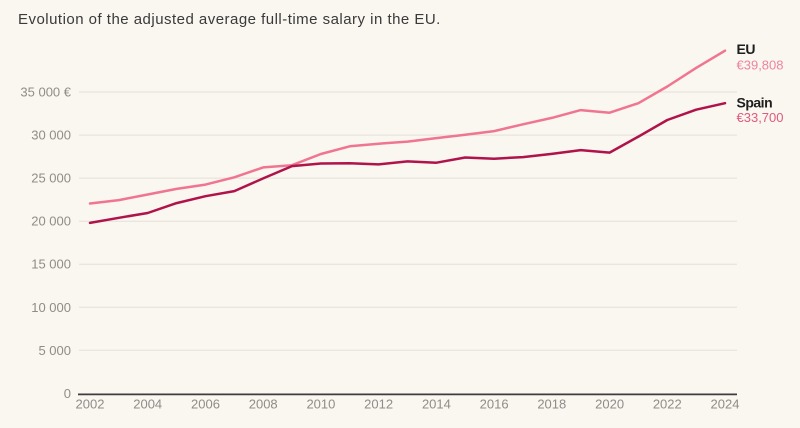  I want to click on svg-text: 2018, so click(551, 404).